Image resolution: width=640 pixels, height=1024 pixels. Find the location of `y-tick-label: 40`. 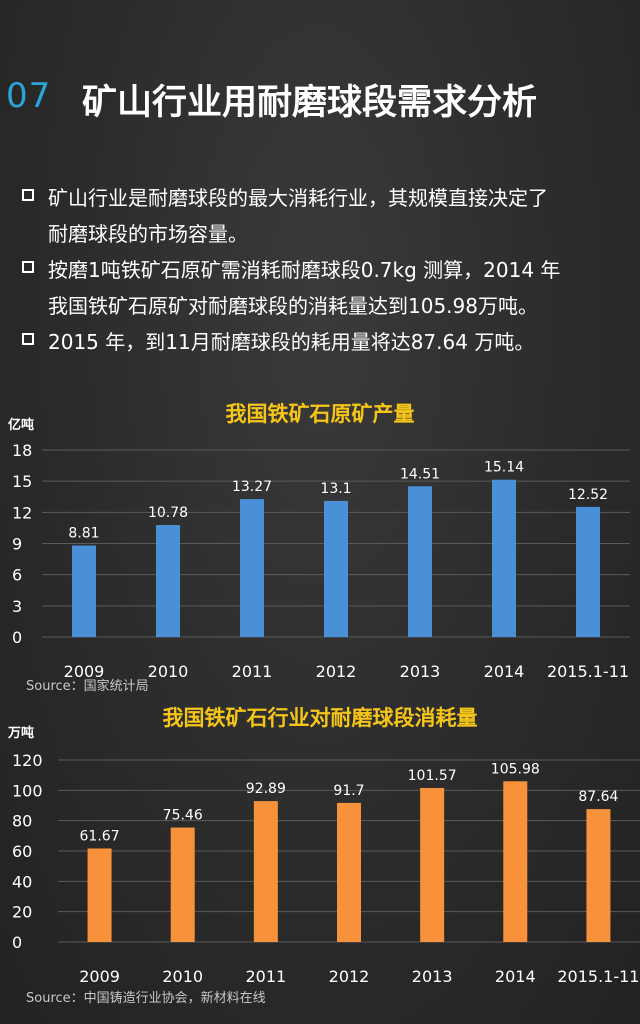

y-tick-label: 40 is located at coordinates (22, 881).